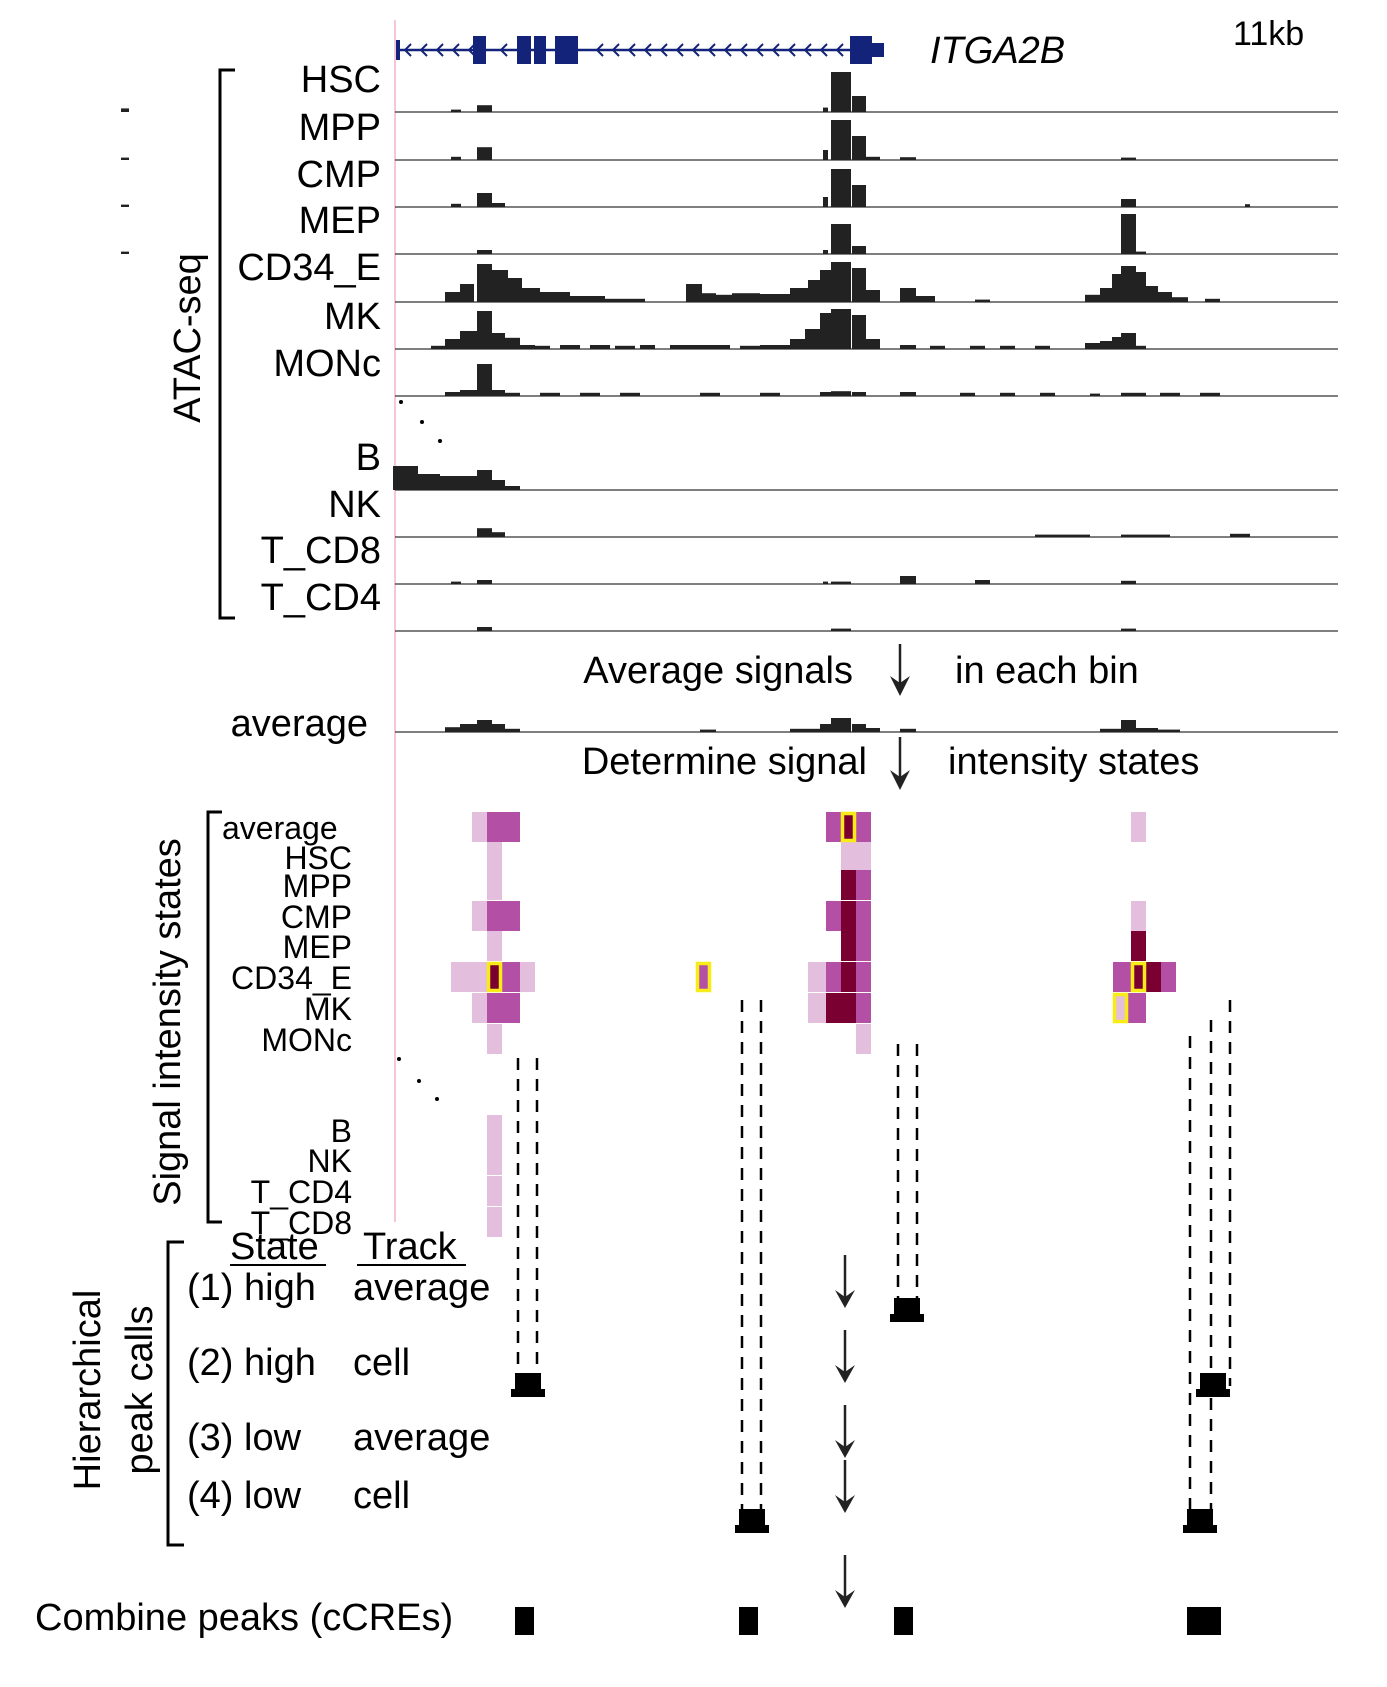 This screenshot has width=1387, height=1687. I want to click on state-row-label: MEP, so click(317, 947).